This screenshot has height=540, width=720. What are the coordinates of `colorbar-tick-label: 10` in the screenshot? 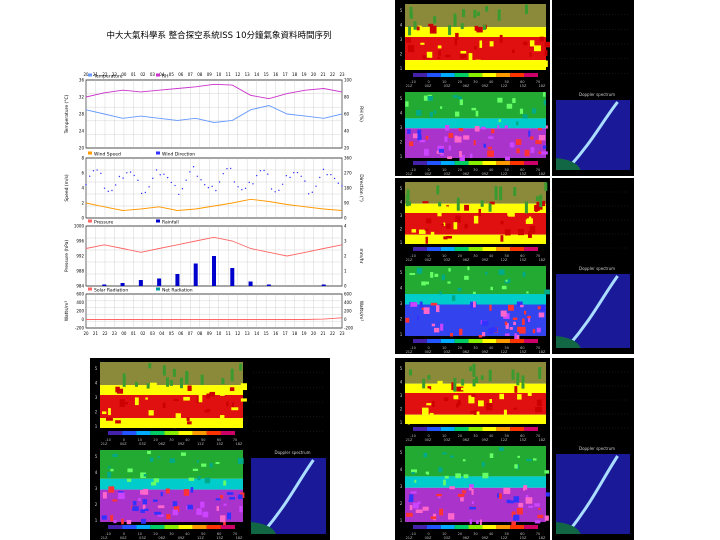 It's located at (444, 534).